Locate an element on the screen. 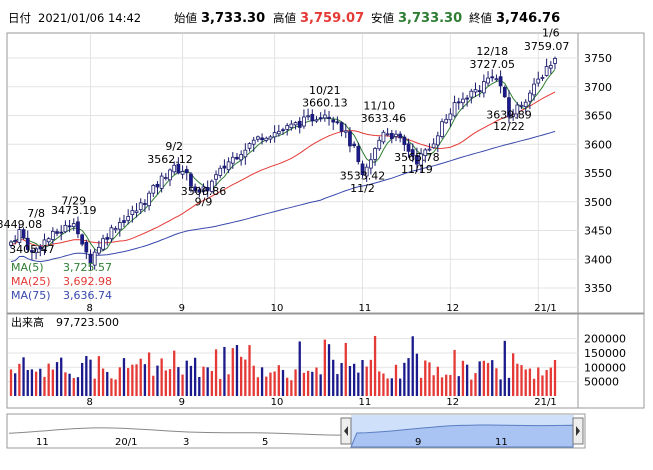  volume-x-tick-label: 21/1 is located at coordinates (545, 402).